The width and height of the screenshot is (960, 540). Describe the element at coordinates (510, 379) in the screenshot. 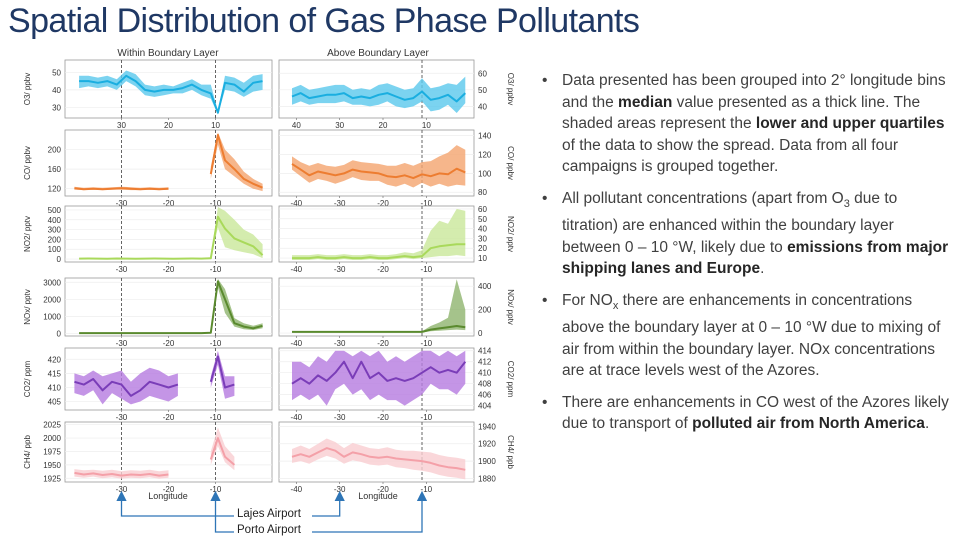

I see `y-axis-label-right-CO2: CO2/ ppm` at that location.